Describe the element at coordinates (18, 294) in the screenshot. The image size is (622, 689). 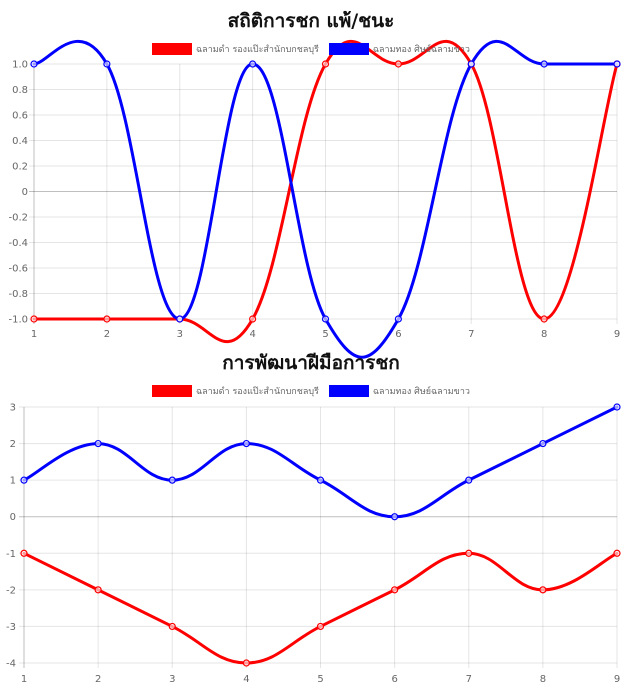
I see `y-tick-label: -0.8` at that location.